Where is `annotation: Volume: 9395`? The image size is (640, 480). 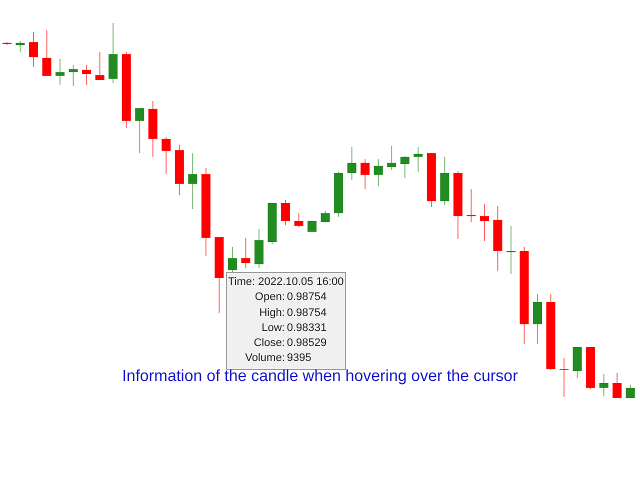 annotation: Volume: 9395 is located at coordinates (278, 358).